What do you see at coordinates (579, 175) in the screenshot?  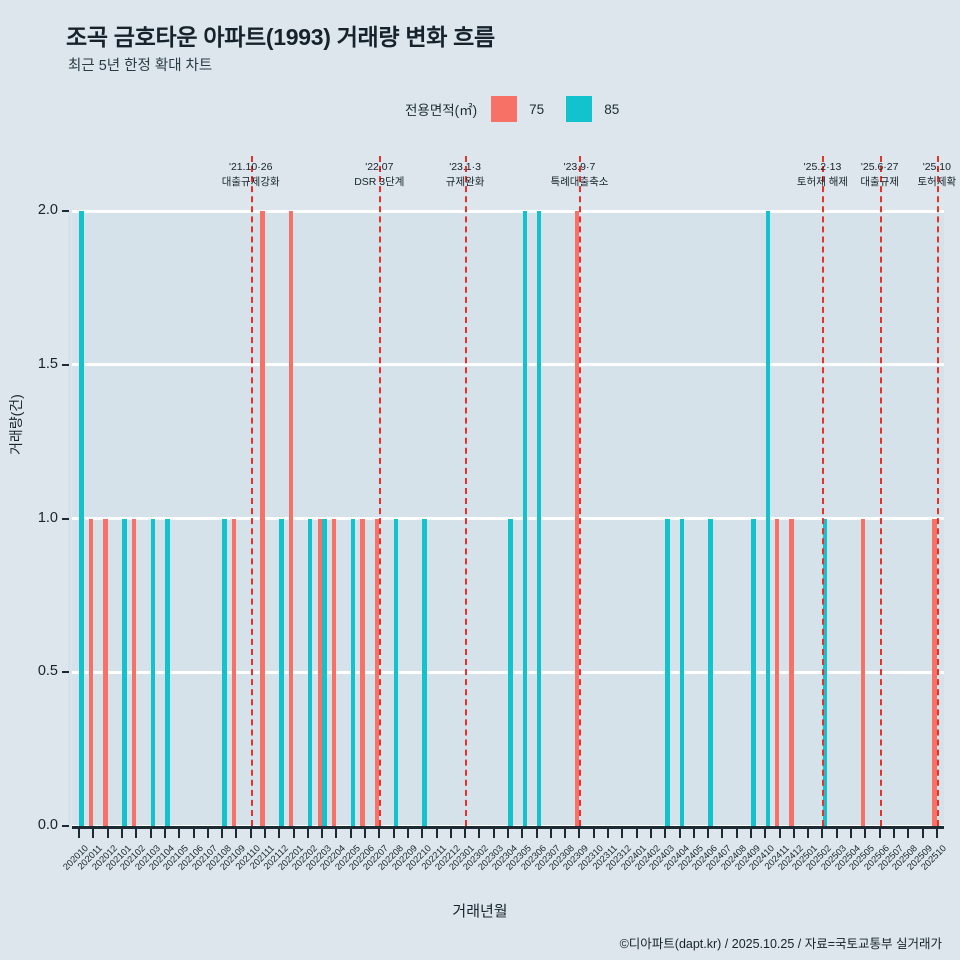 I see `annotation-202309: '23.9·7 특례대출축소` at bounding box center [579, 175].